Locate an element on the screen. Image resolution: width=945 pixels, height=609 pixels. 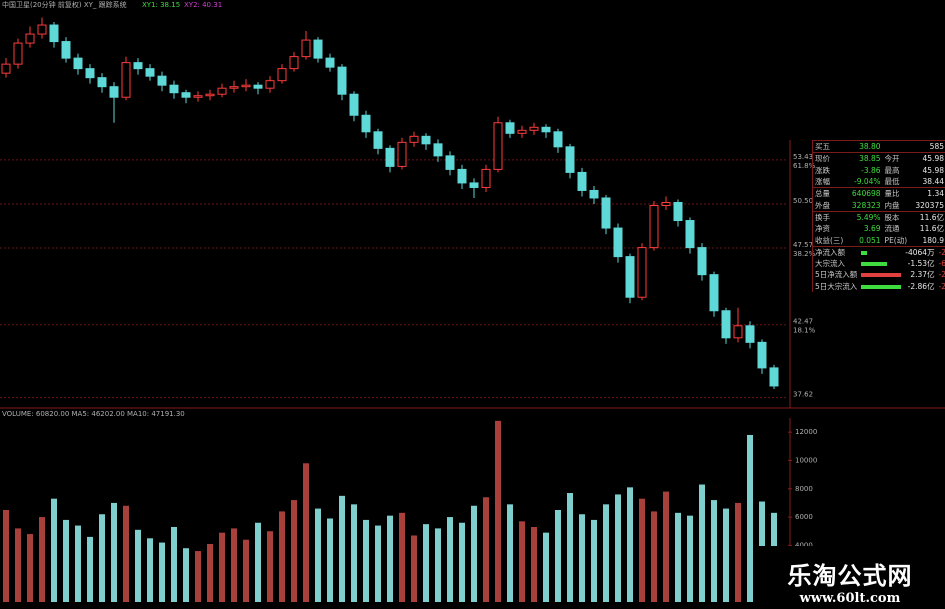
quote-cell: 内盘 is located at coordinates (892, 205).